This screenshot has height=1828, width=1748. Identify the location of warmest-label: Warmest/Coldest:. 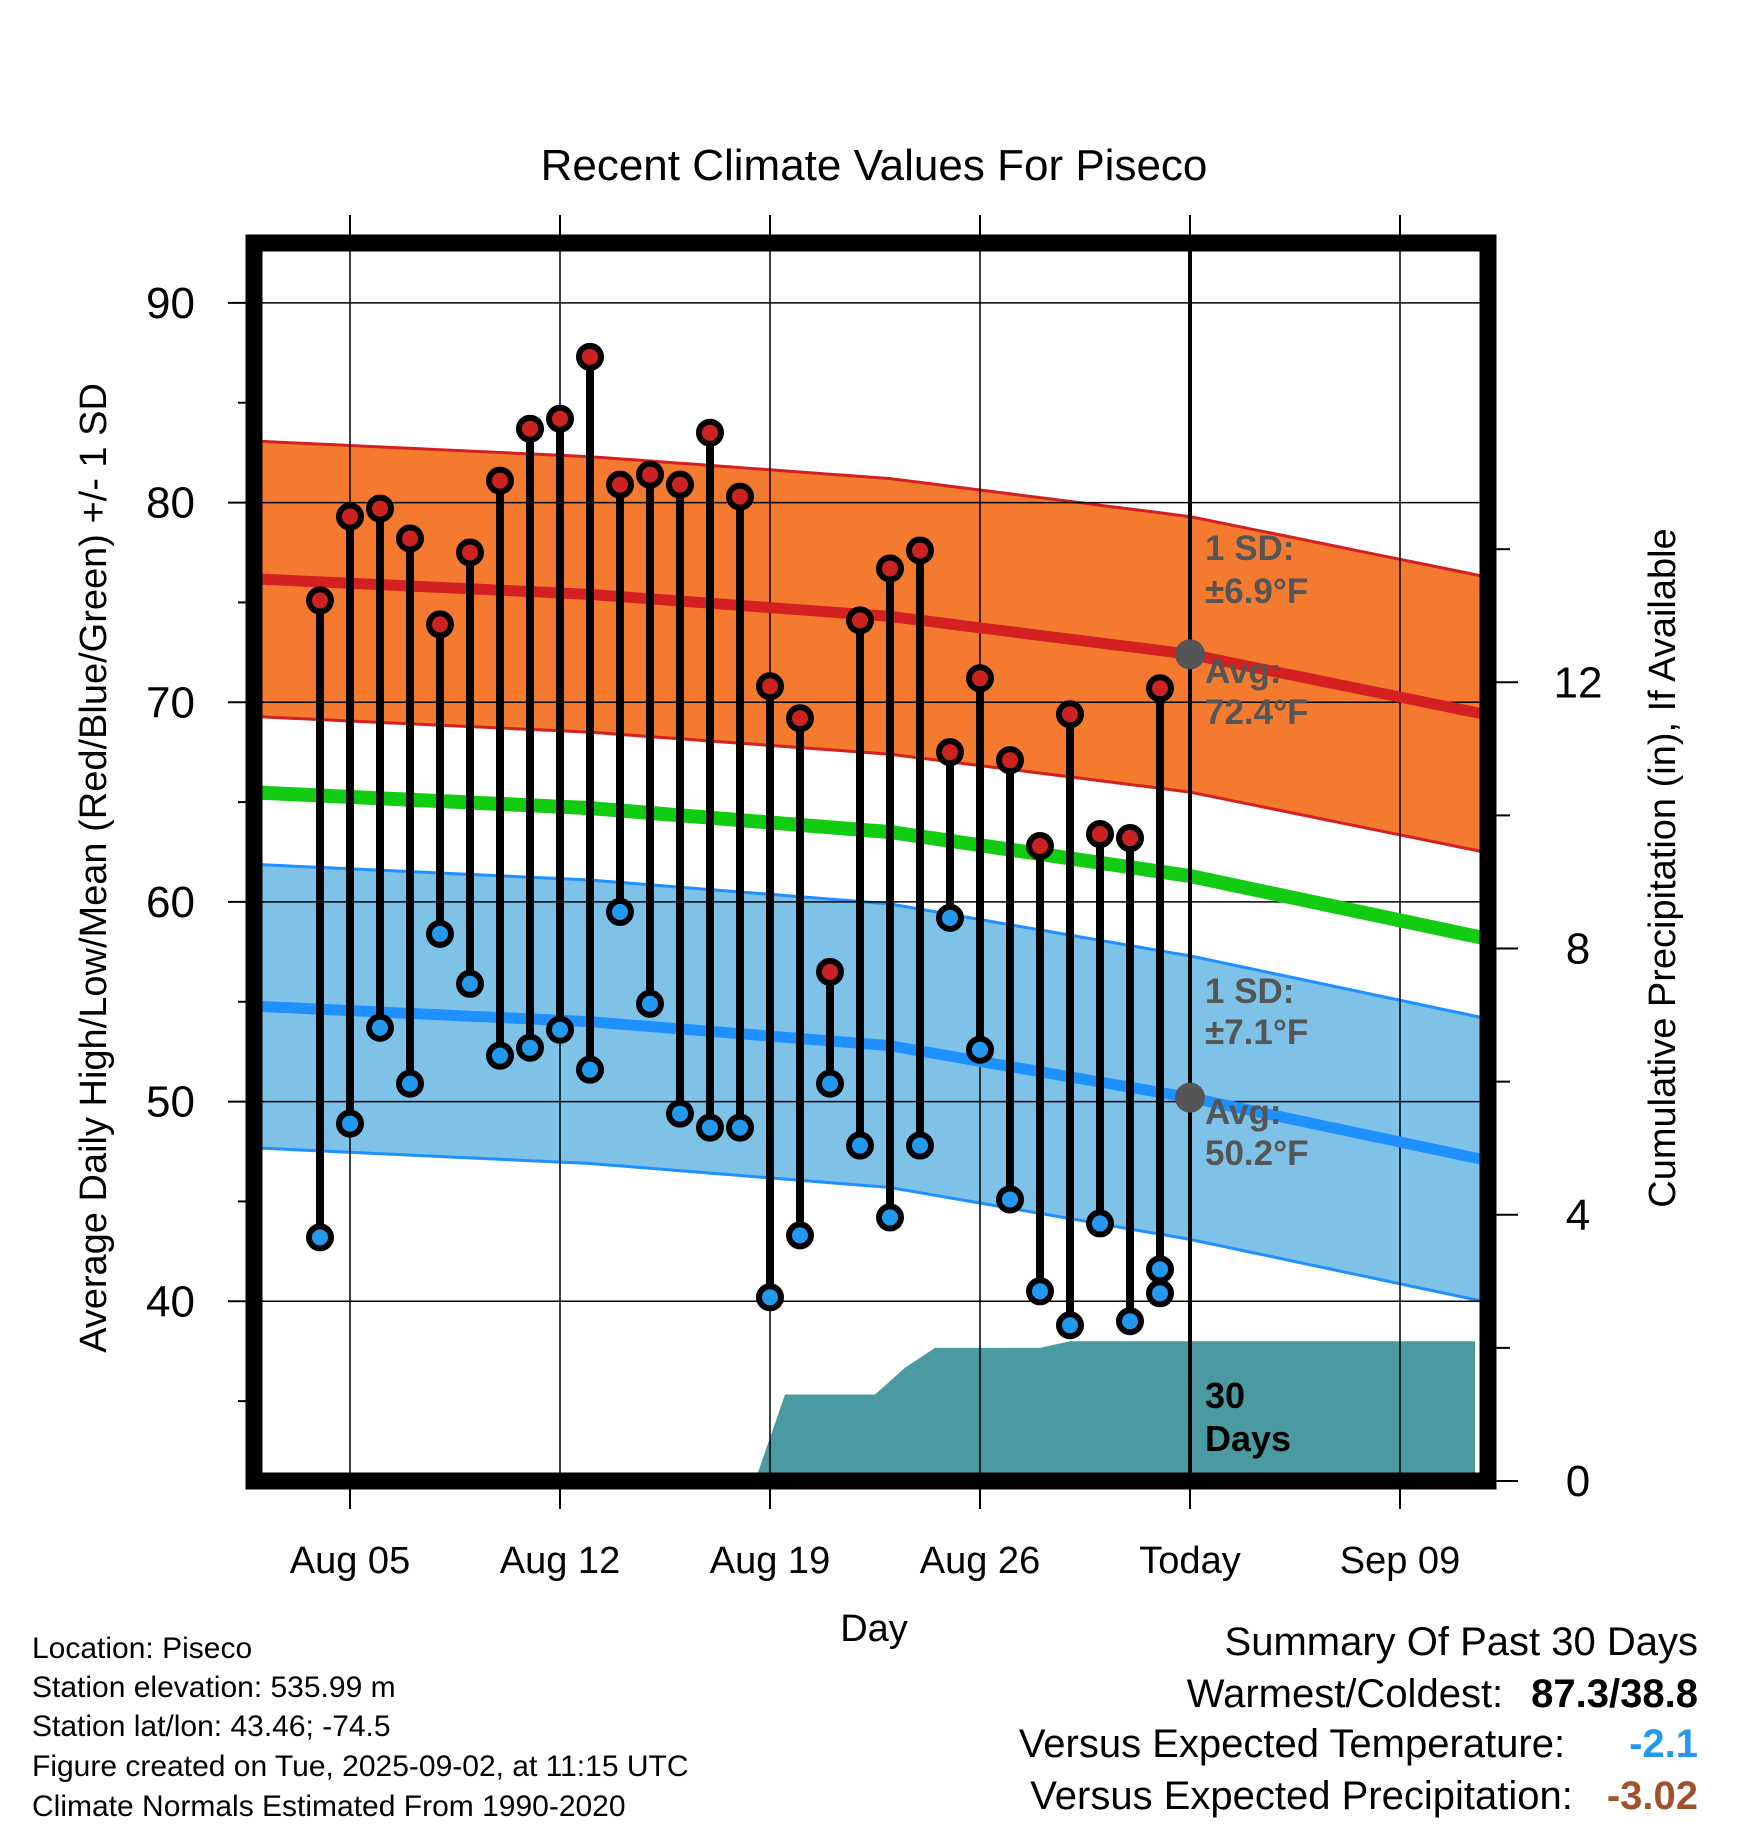
(1345, 1694).